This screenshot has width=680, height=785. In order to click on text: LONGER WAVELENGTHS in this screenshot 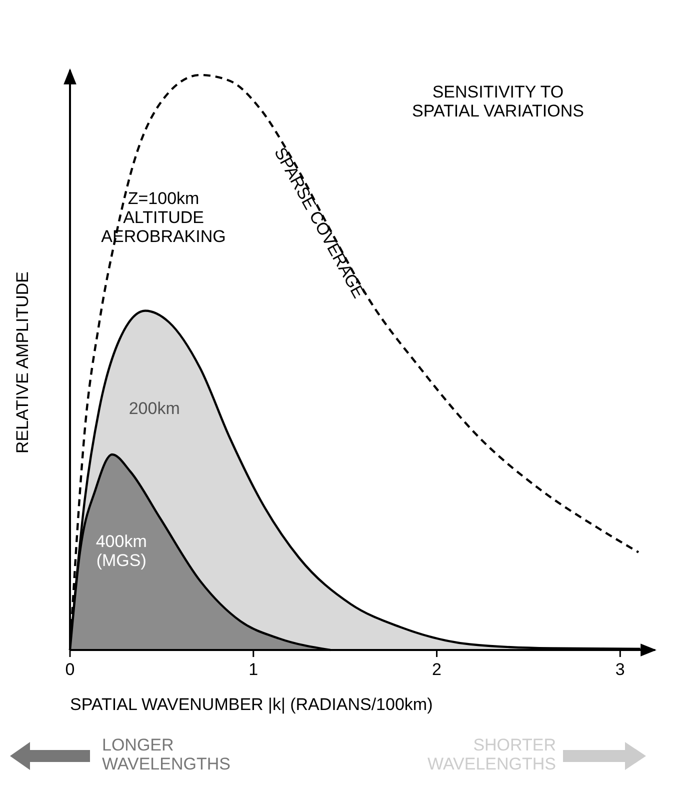, I will do `click(166, 755)`.